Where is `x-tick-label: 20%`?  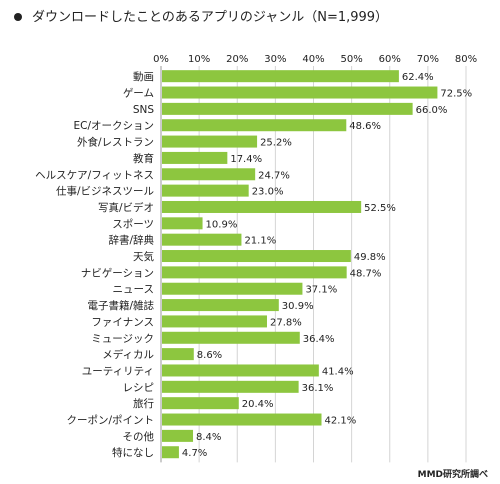 x-tick-label: 20% is located at coordinates (237, 59).